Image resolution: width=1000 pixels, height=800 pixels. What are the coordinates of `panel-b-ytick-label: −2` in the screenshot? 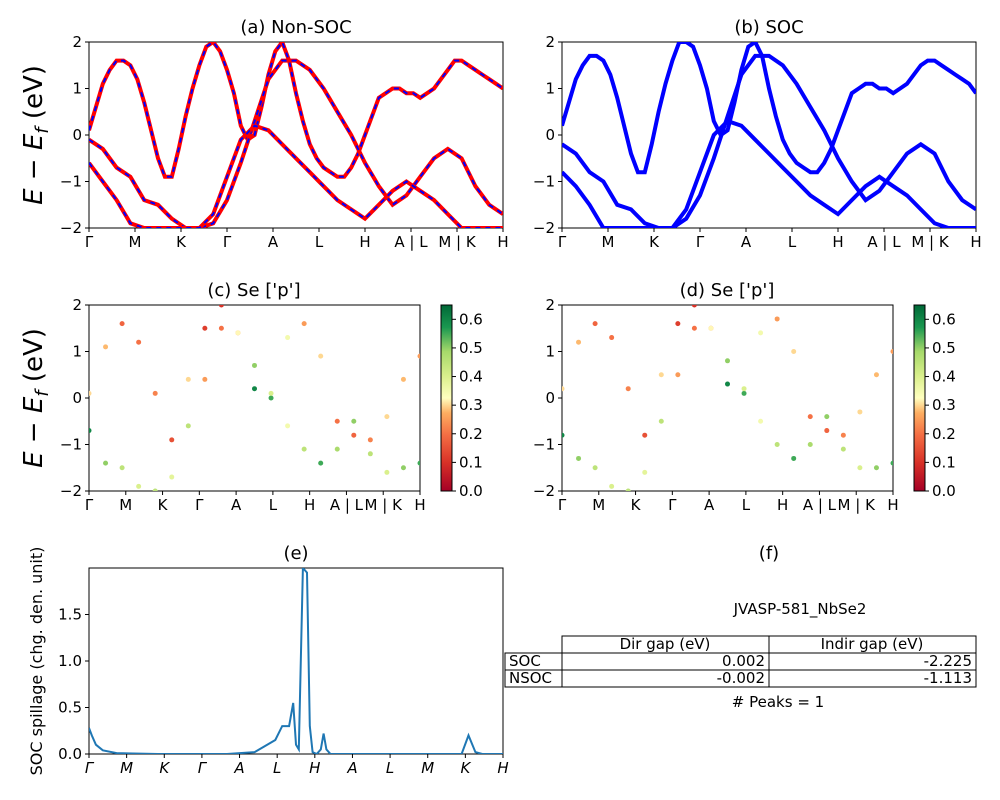 It's located at (544, 228).